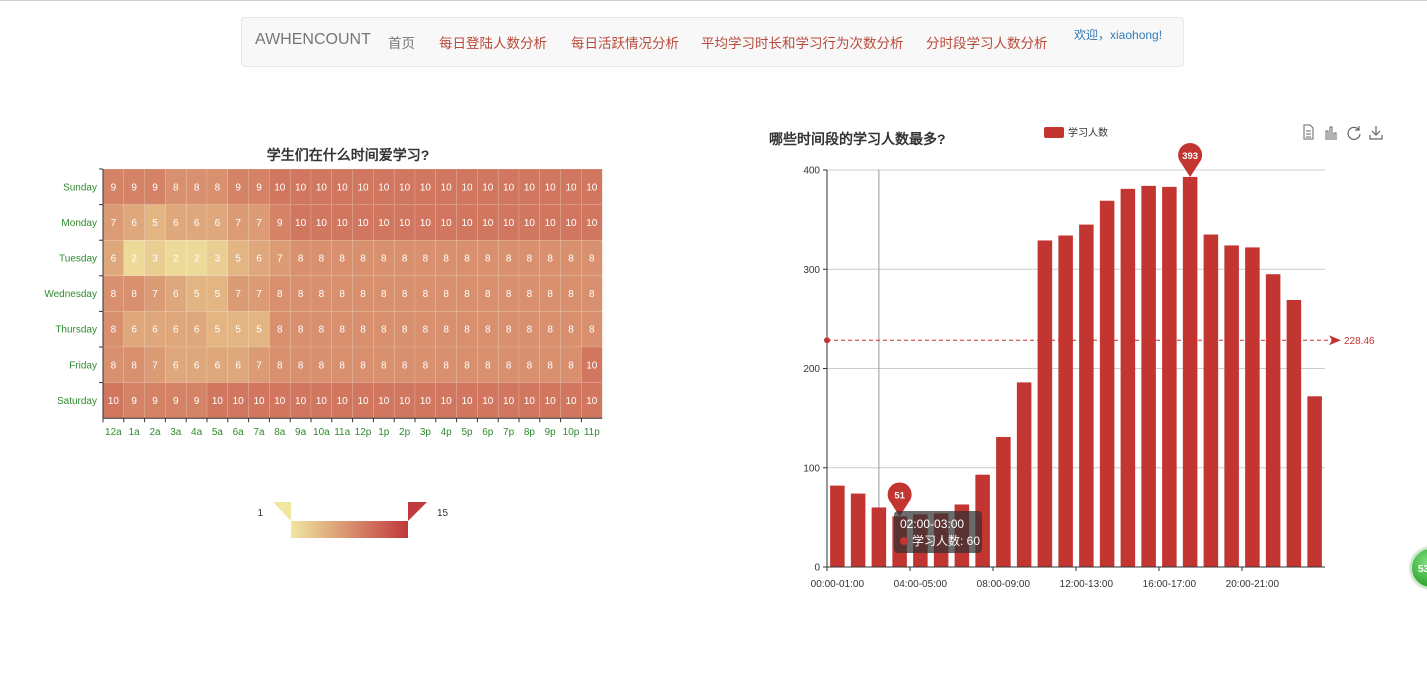  I want to click on heatmap-y-label: Monday, so click(79, 223).